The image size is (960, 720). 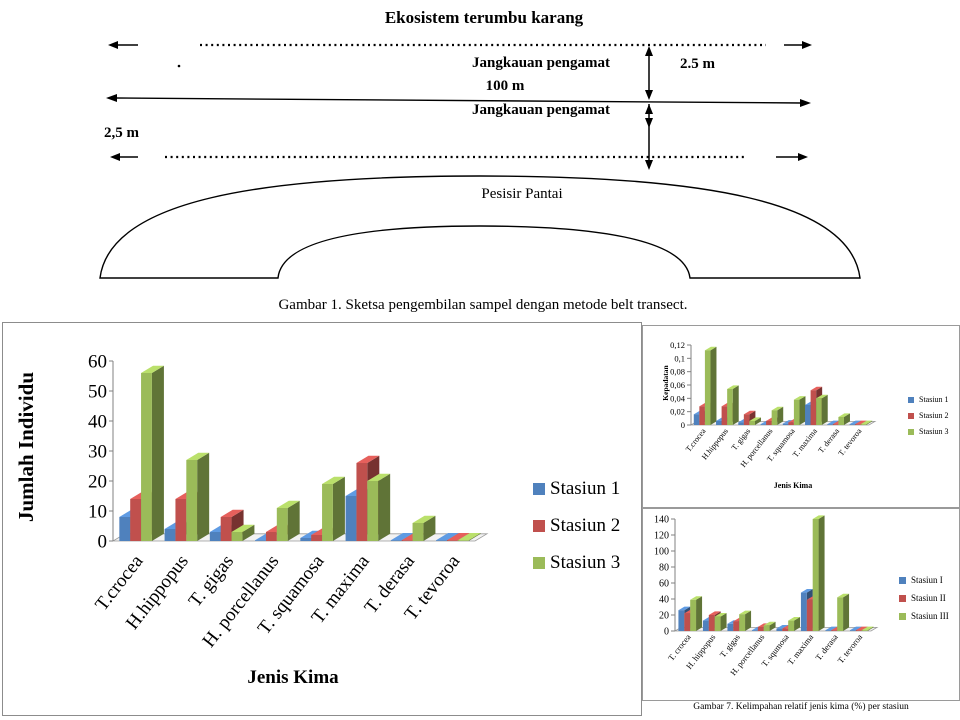 What do you see at coordinates (752, 423) in the screenshot?
I see `bar-stasiun-3-t-gigas` at bounding box center [752, 423].